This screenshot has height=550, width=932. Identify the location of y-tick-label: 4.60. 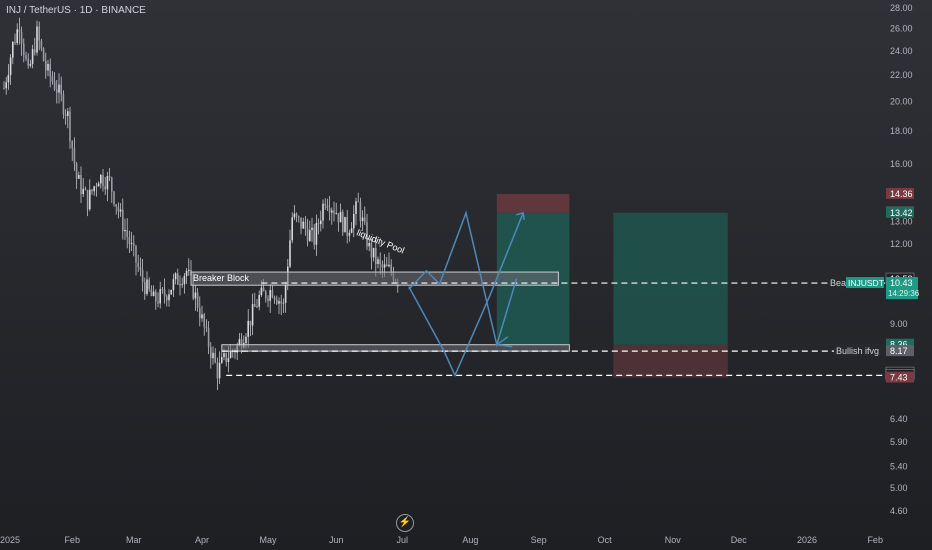
(899, 511).